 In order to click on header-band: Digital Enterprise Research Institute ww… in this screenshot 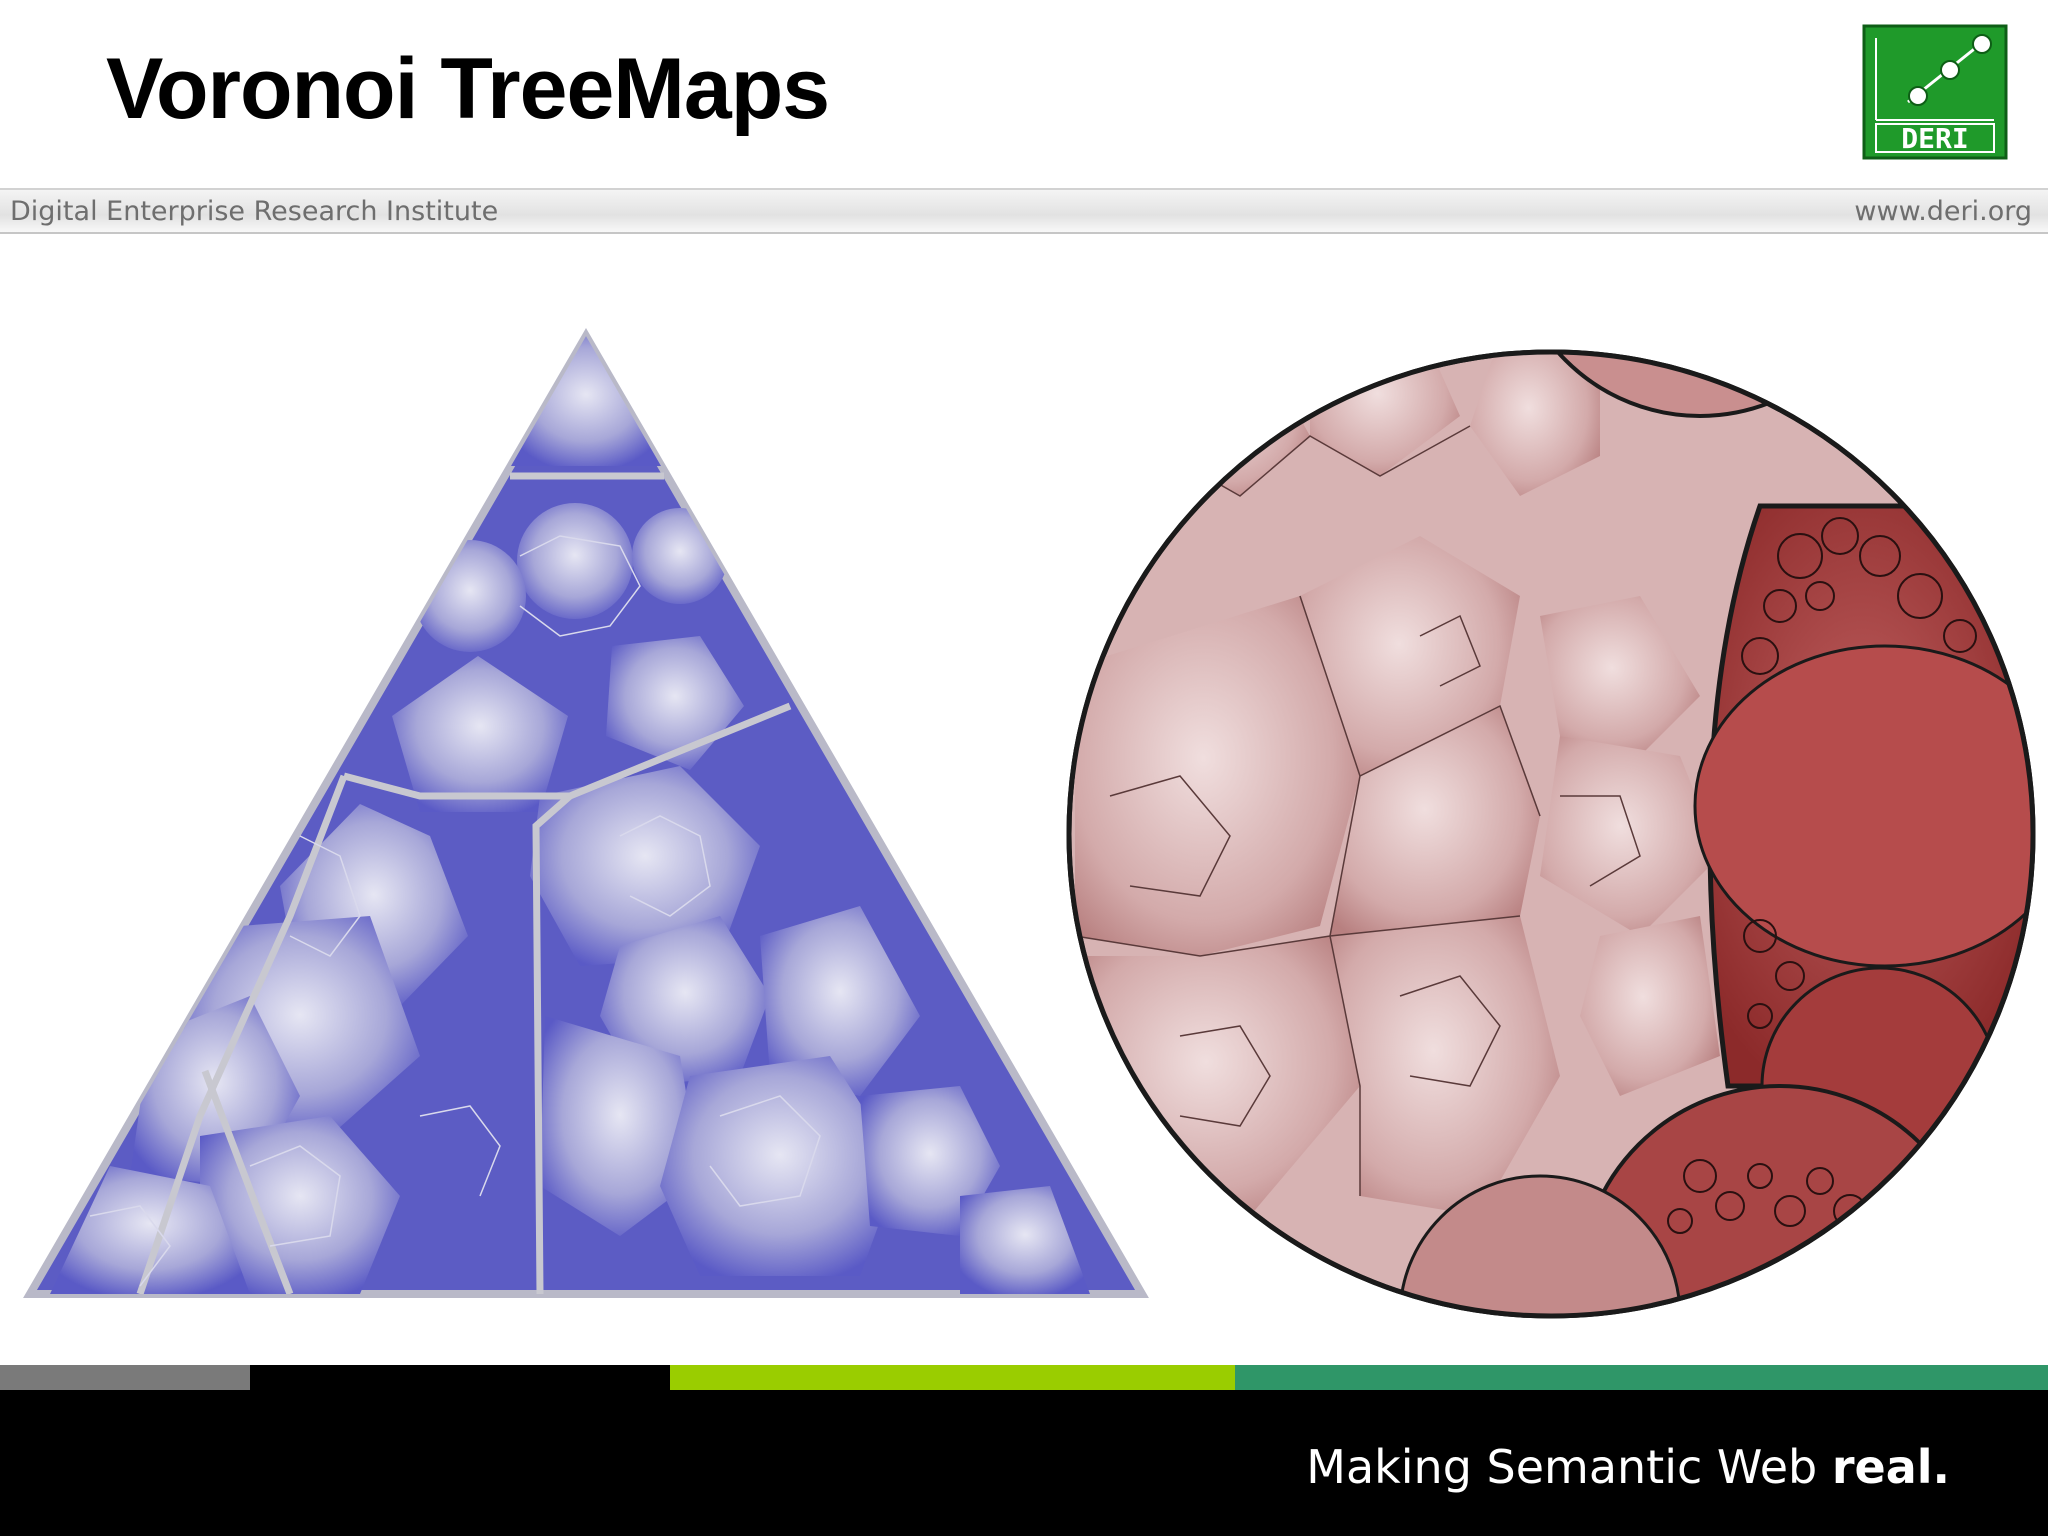, I will do `click(1024, 211)`.